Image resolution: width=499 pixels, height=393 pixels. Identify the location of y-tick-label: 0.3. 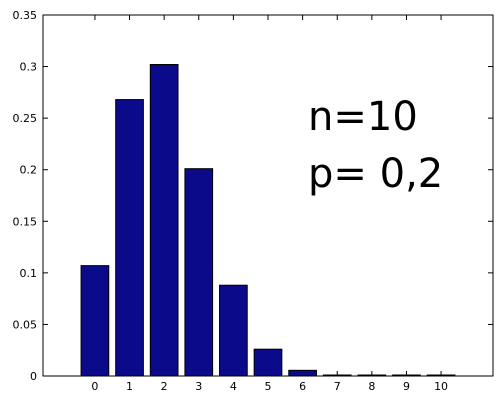
(29, 67).